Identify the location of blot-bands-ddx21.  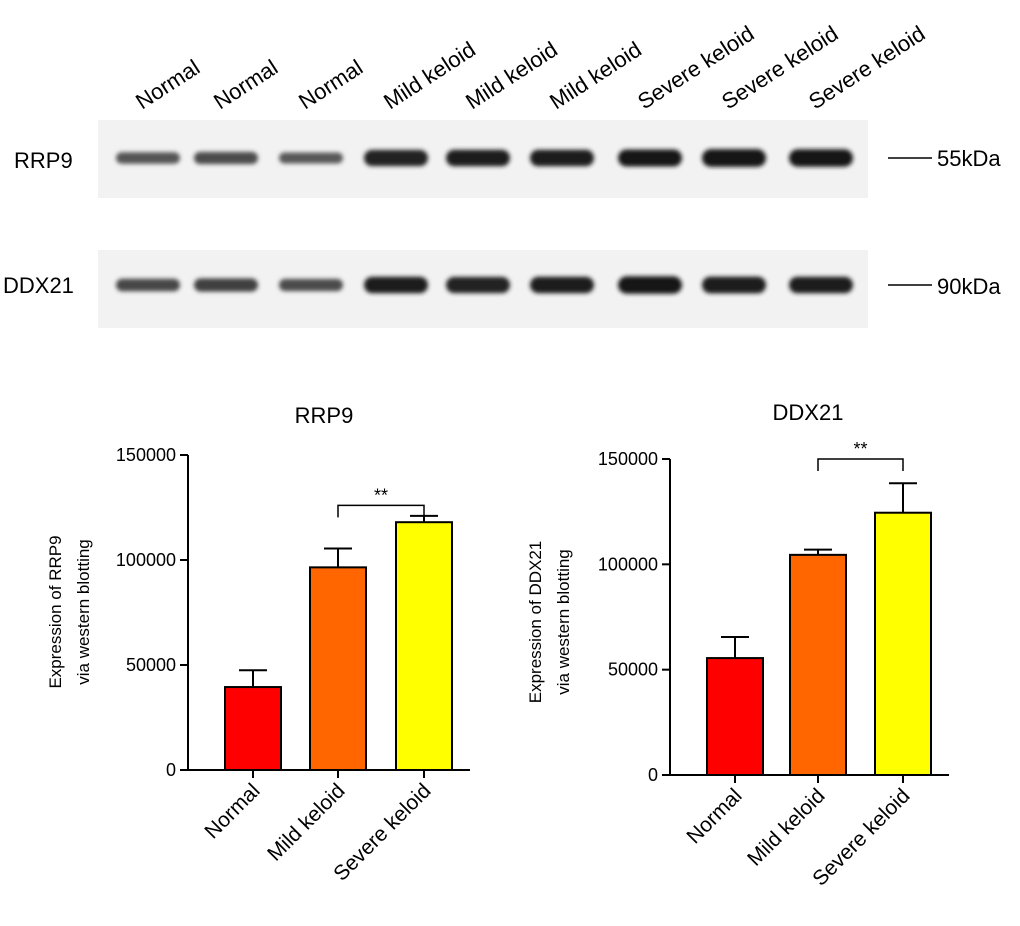
(484, 285).